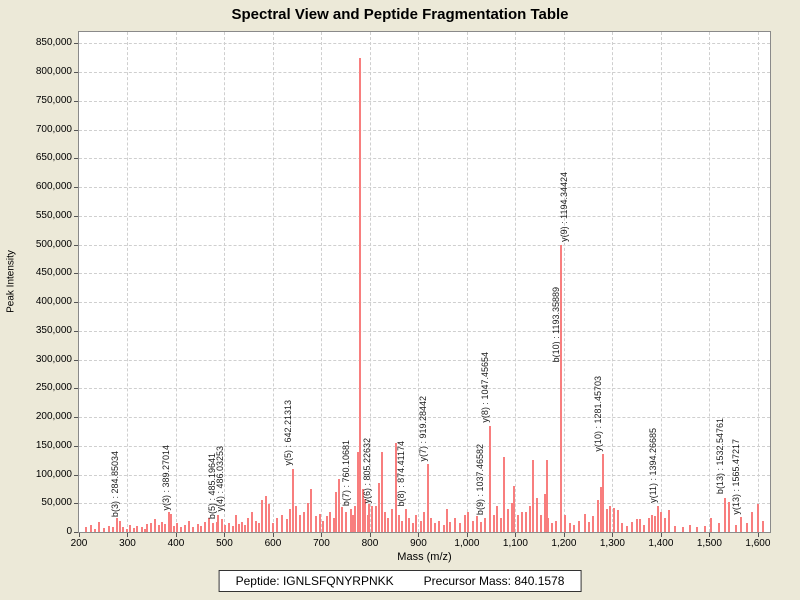 This screenshot has width=800, height=600. Describe the element at coordinates (661, 543) in the screenshot. I see `x-axis-tick-label: 1,400` at that location.